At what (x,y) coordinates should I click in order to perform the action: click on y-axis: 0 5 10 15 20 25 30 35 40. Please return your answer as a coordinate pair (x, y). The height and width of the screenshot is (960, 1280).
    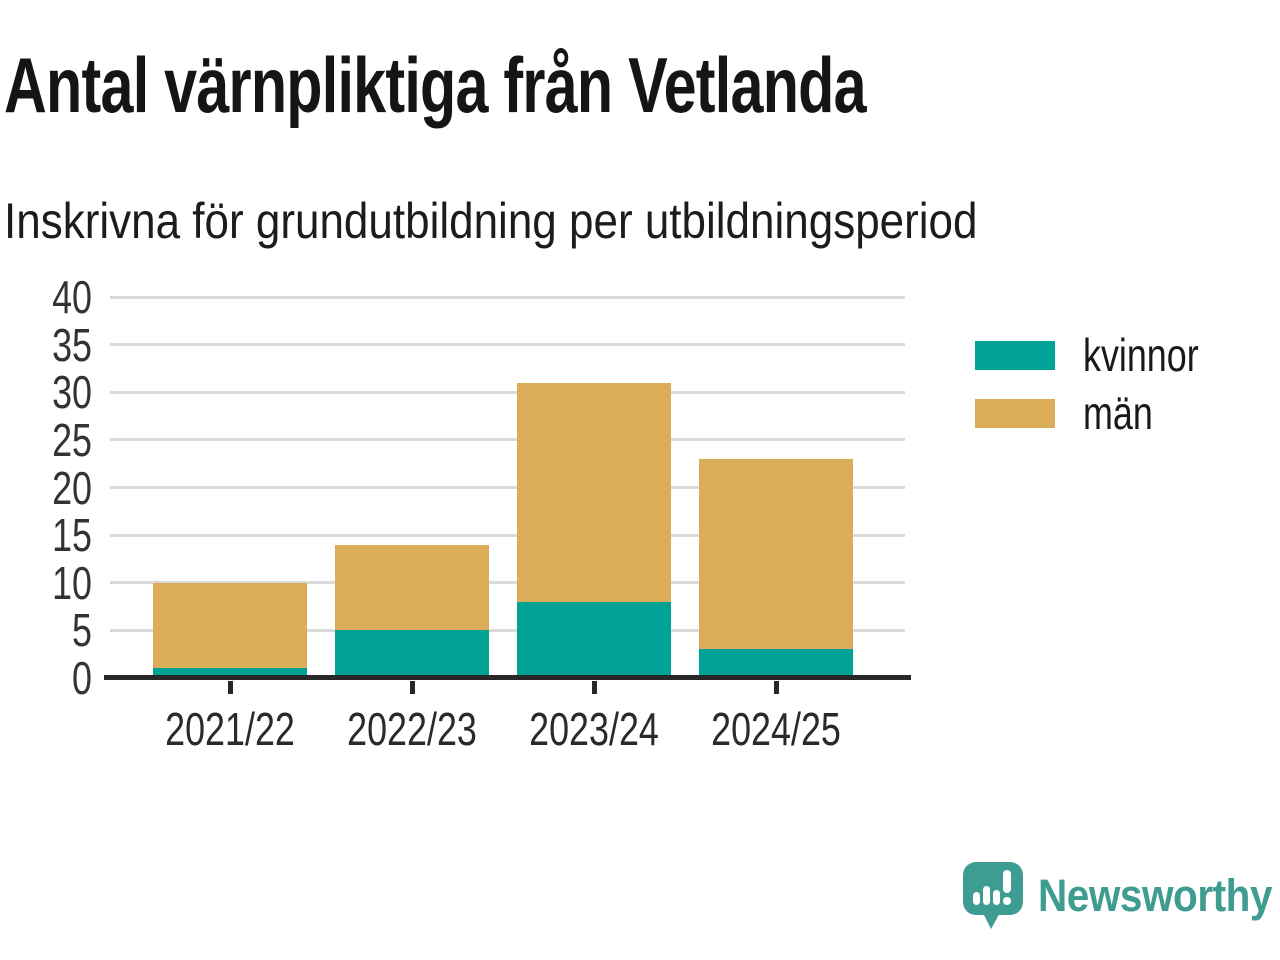
    Looking at the image, I should click on (46, 487).